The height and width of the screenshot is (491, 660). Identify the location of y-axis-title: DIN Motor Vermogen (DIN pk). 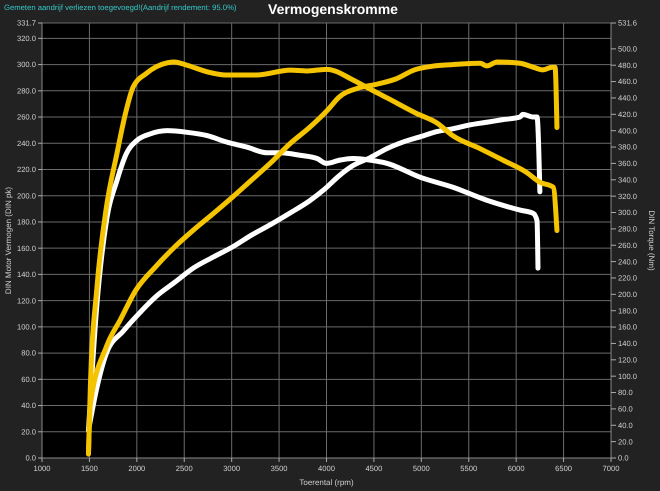
(8, 240).